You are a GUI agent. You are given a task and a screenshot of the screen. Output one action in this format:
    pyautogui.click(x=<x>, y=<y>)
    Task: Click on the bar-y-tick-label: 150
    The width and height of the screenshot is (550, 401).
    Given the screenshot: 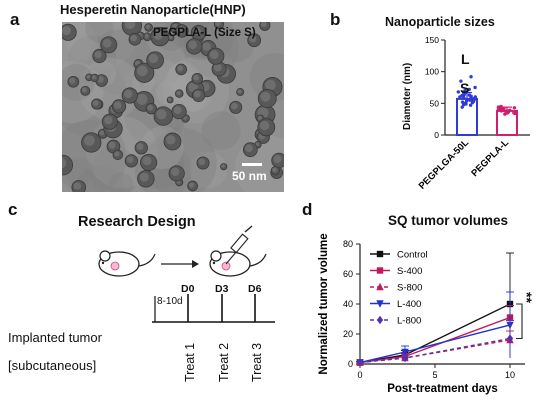 What is the action you would take?
    pyautogui.click(x=432, y=40)
    